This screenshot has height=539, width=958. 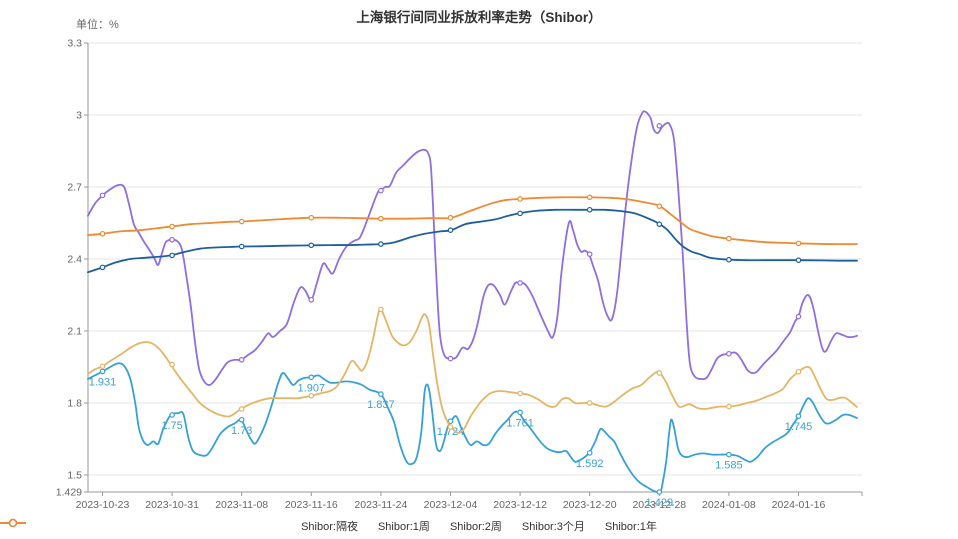 I want to click on x-tick-label: 2023-11-08, so click(x=241, y=505).